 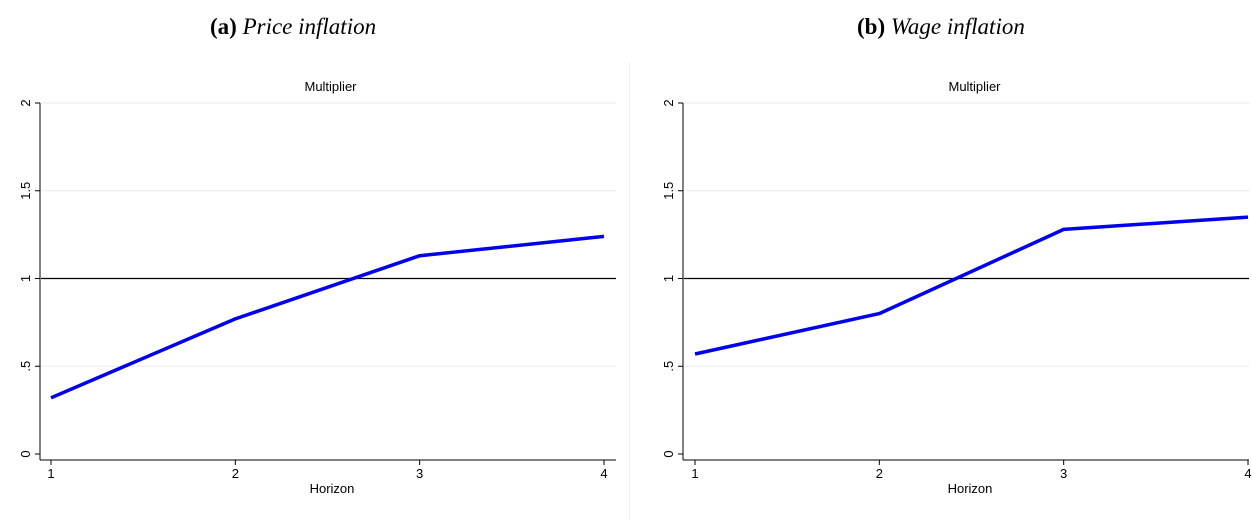 I want to click on panel-b-tag: (b), so click(x=871, y=26).